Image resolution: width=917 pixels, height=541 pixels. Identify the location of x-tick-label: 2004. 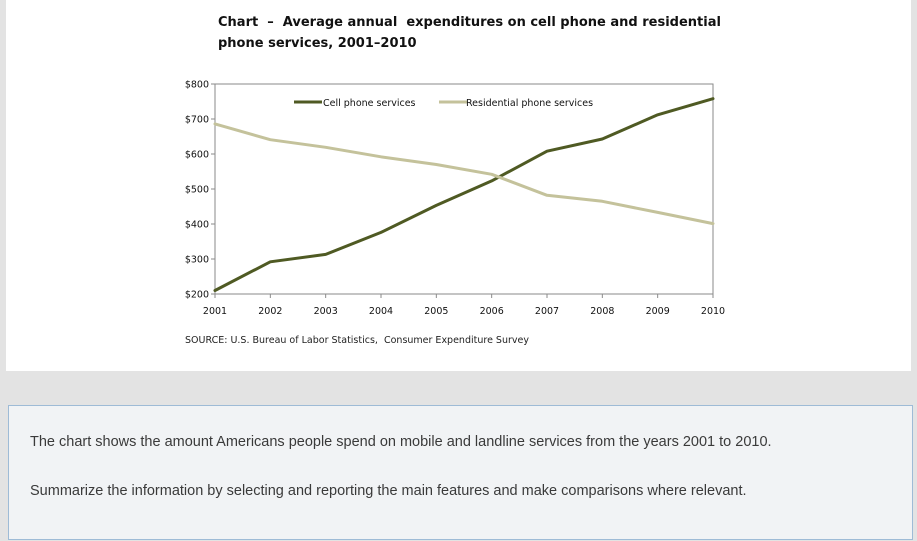
(381, 311).